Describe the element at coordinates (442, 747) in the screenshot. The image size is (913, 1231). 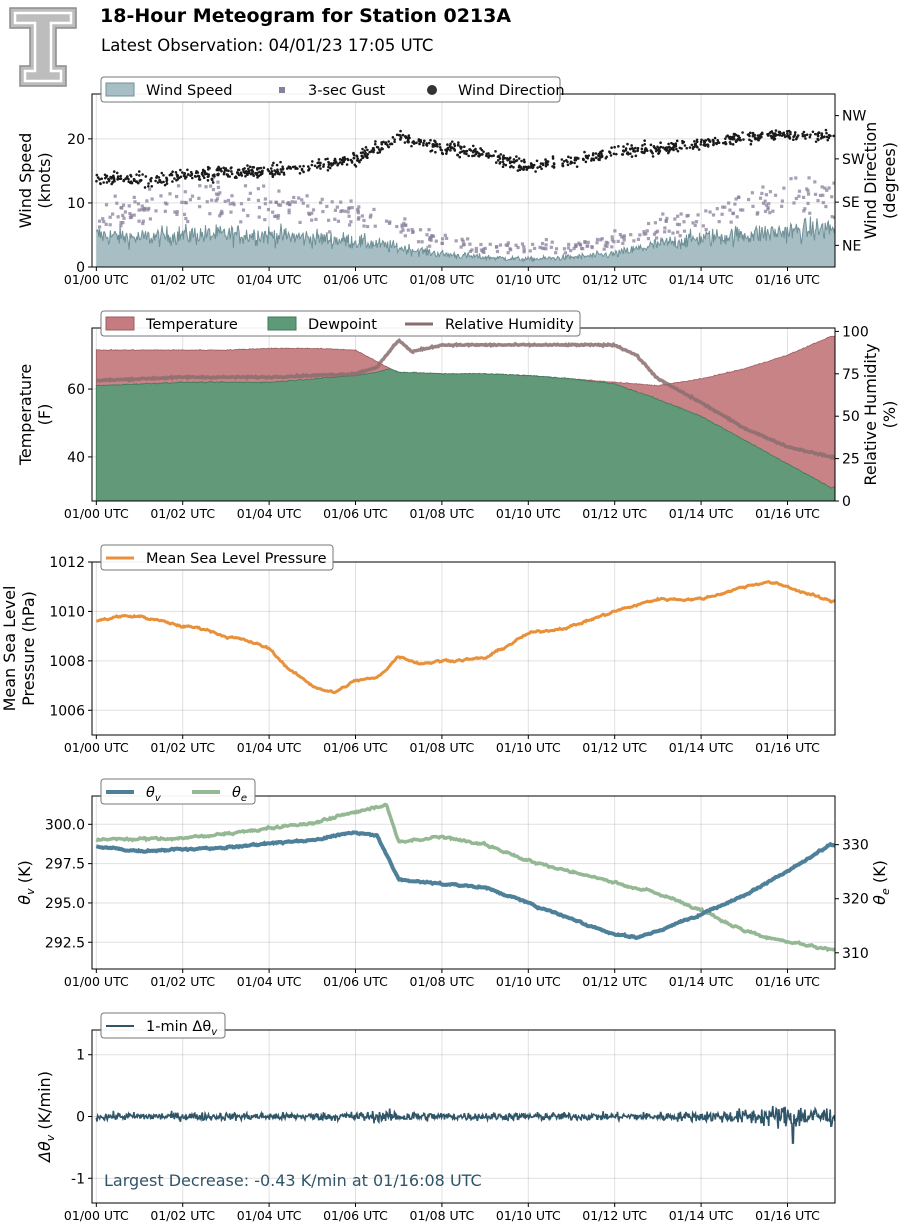
I see `x-tick-label: 01/08 UTC` at that location.